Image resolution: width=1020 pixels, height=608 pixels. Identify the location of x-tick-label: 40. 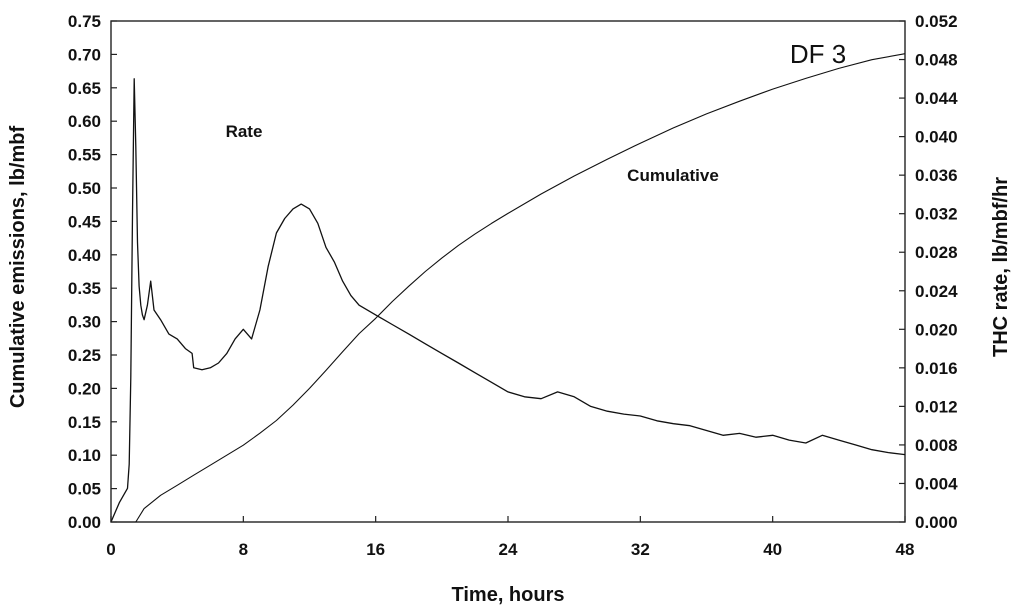
(772, 549).